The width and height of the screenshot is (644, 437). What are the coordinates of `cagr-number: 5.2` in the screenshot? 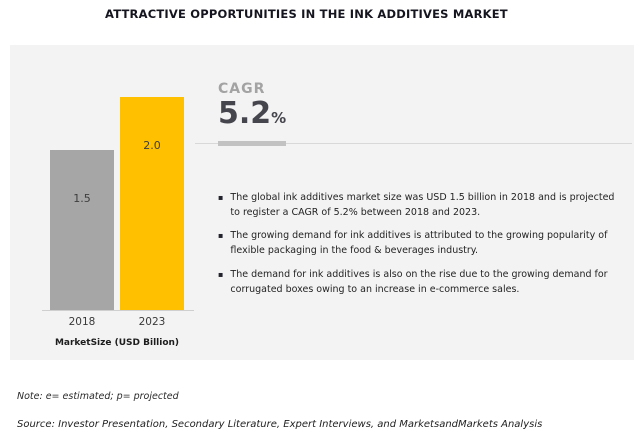 It's located at (245, 113).